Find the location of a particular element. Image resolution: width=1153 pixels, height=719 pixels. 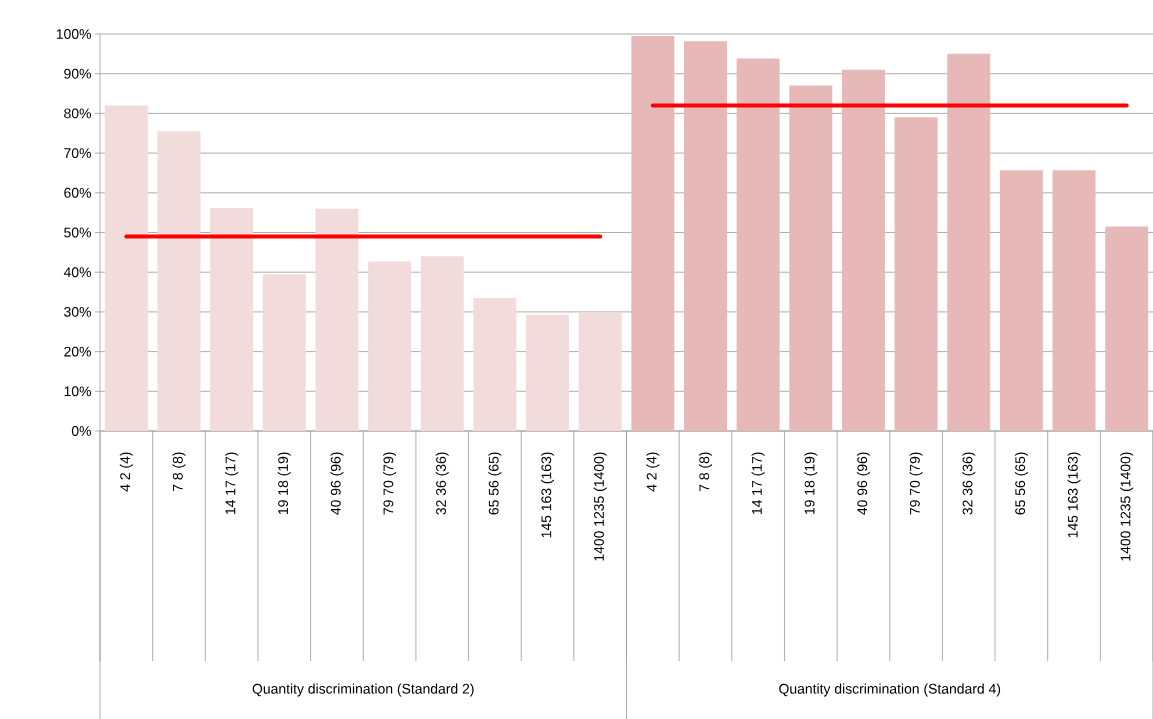

y-tick-label: 60% is located at coordinates (77, 192).